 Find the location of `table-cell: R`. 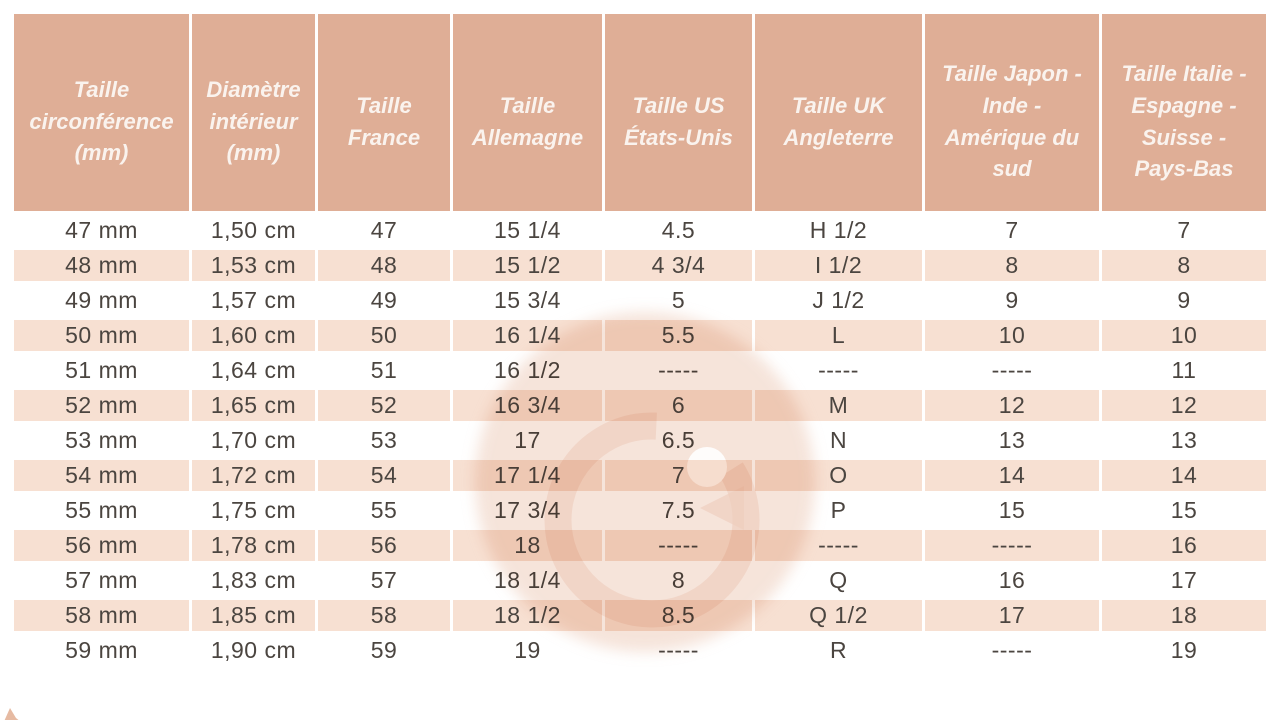

table-cell: R is located at coordinates (837, 648).